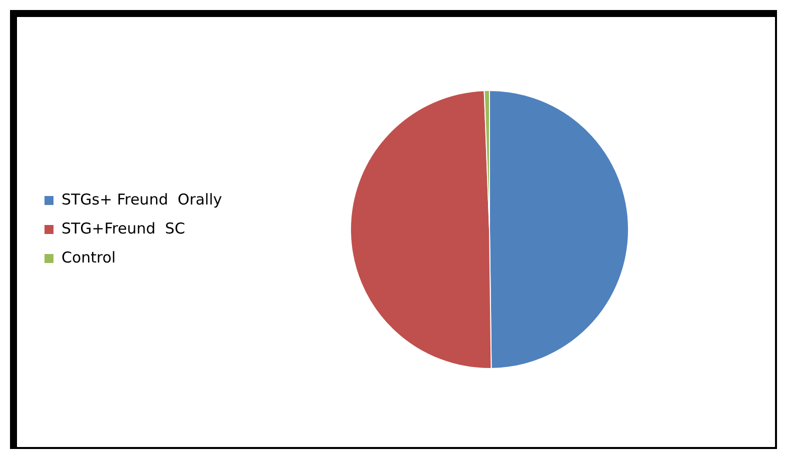 The height and width of the screenshot is (459, 787). What do you see at coordinates (124, 228) in the screenshot?
I see `legend-label: STG+Freund SC` at bounding box center [124, 228].